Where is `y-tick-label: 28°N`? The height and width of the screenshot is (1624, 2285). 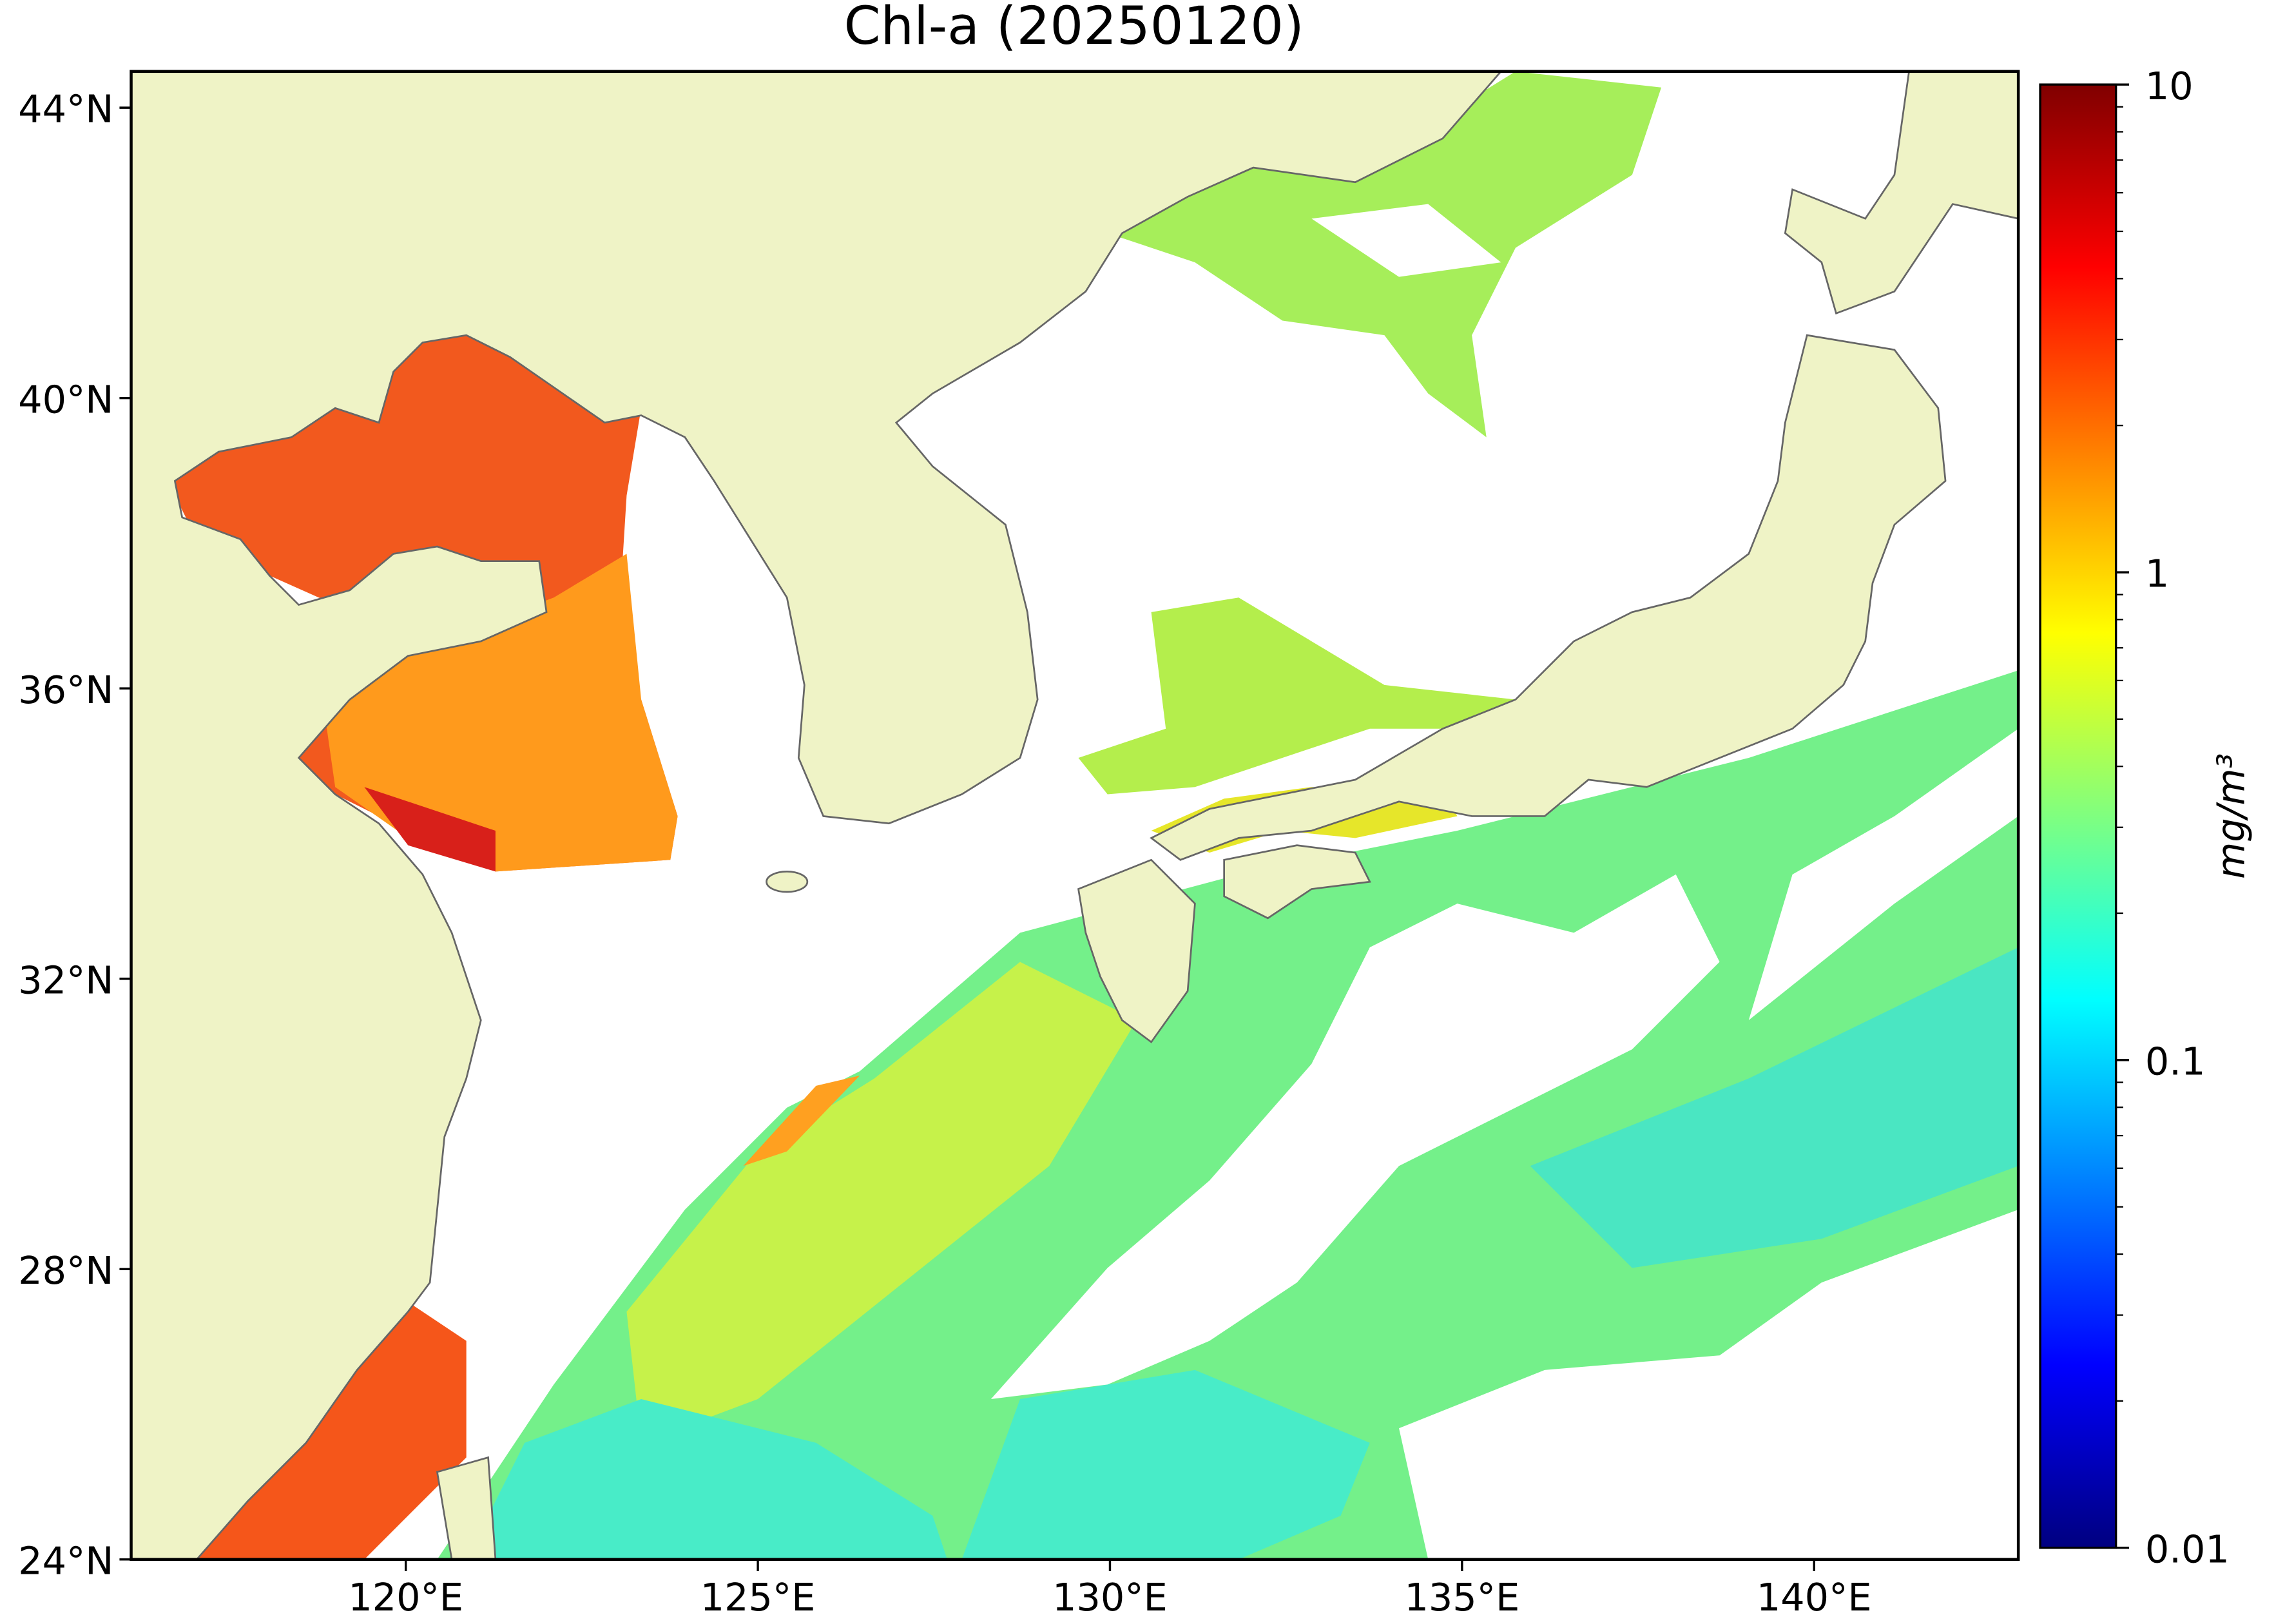
y-tick-label: 28°N is located at coordinates (65, 1270).